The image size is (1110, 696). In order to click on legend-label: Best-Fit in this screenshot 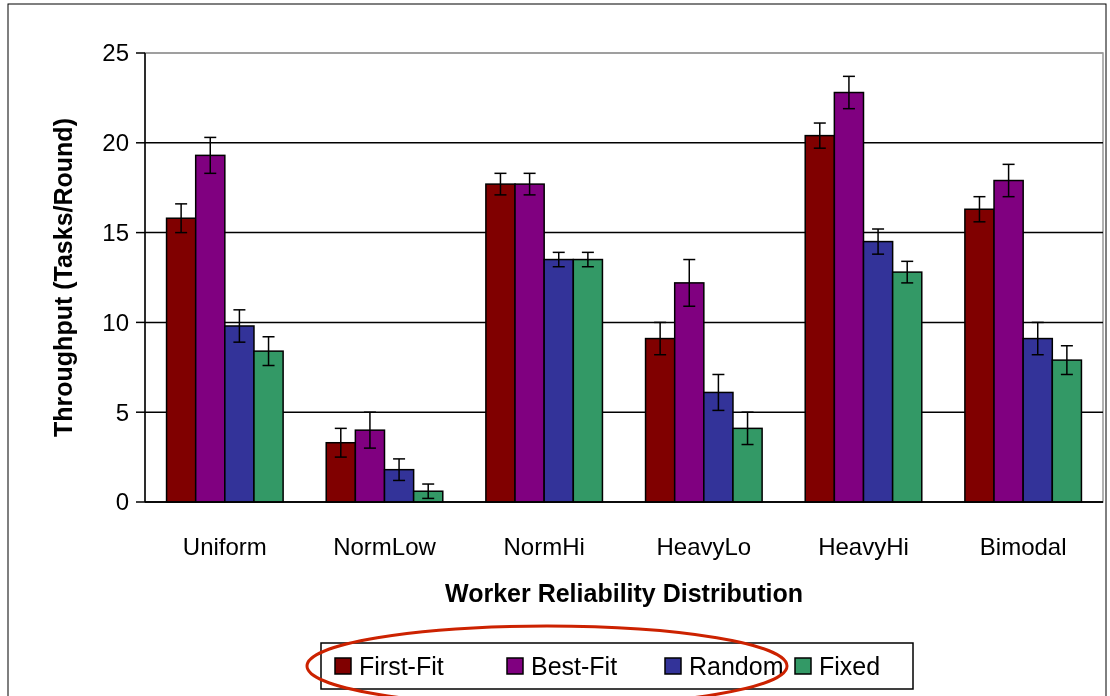, I will do `click(574, 665)`.